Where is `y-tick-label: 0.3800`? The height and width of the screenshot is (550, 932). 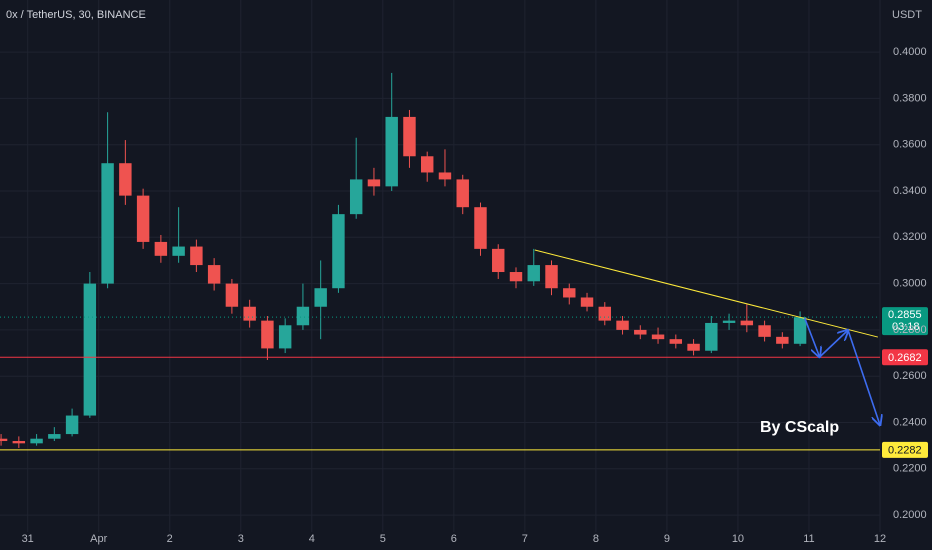 y-tick-label: 0.3800 is located at coordinates (910, 98).